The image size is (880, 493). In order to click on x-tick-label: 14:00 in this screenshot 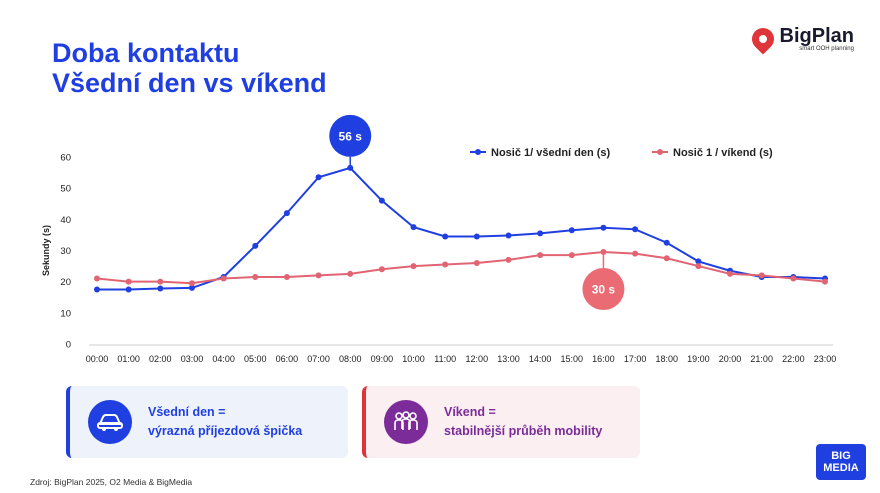, I will do `click(540, 359)`.